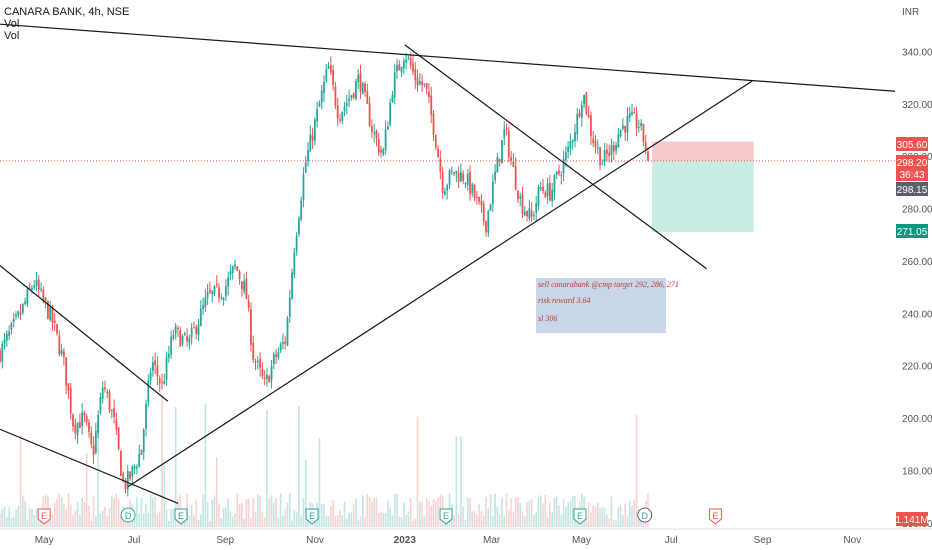  What do you see at coordinates (134, 540) in the screenshot?
I see `time-tick-label: Jul` at bounding box center [134, 540].